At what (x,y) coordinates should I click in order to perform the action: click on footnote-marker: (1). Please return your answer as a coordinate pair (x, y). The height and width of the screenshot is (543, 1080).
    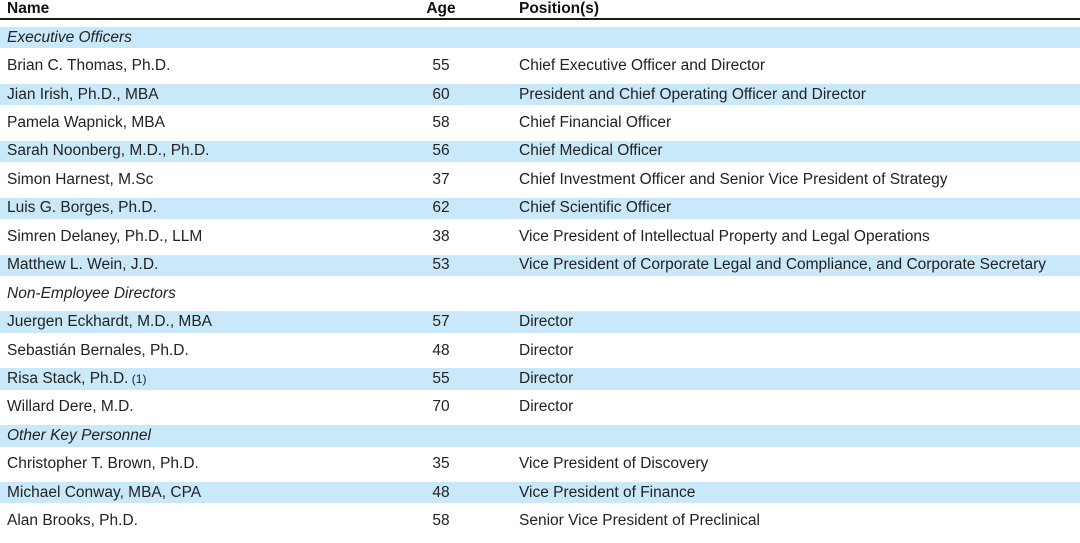
    Looking at the image, I should click on (137, 378).